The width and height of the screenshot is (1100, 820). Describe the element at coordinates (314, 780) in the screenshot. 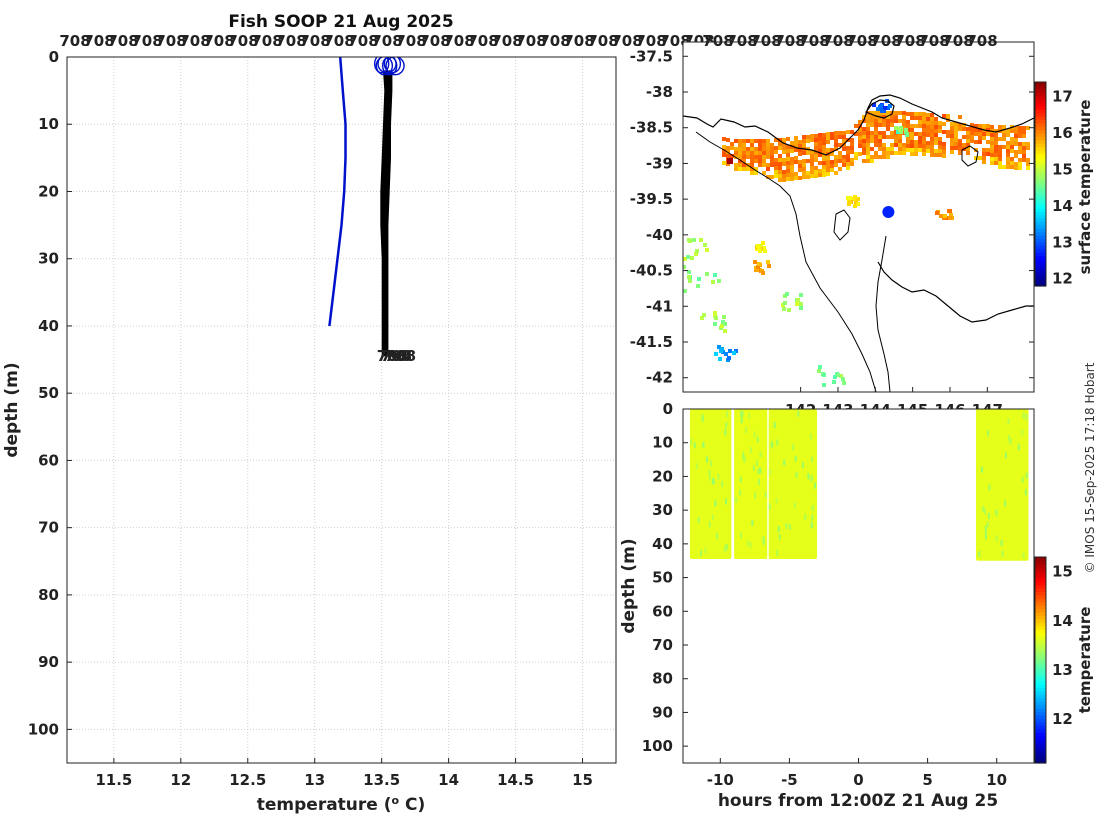

I see `profile-x-tick-label: 13` at that location.